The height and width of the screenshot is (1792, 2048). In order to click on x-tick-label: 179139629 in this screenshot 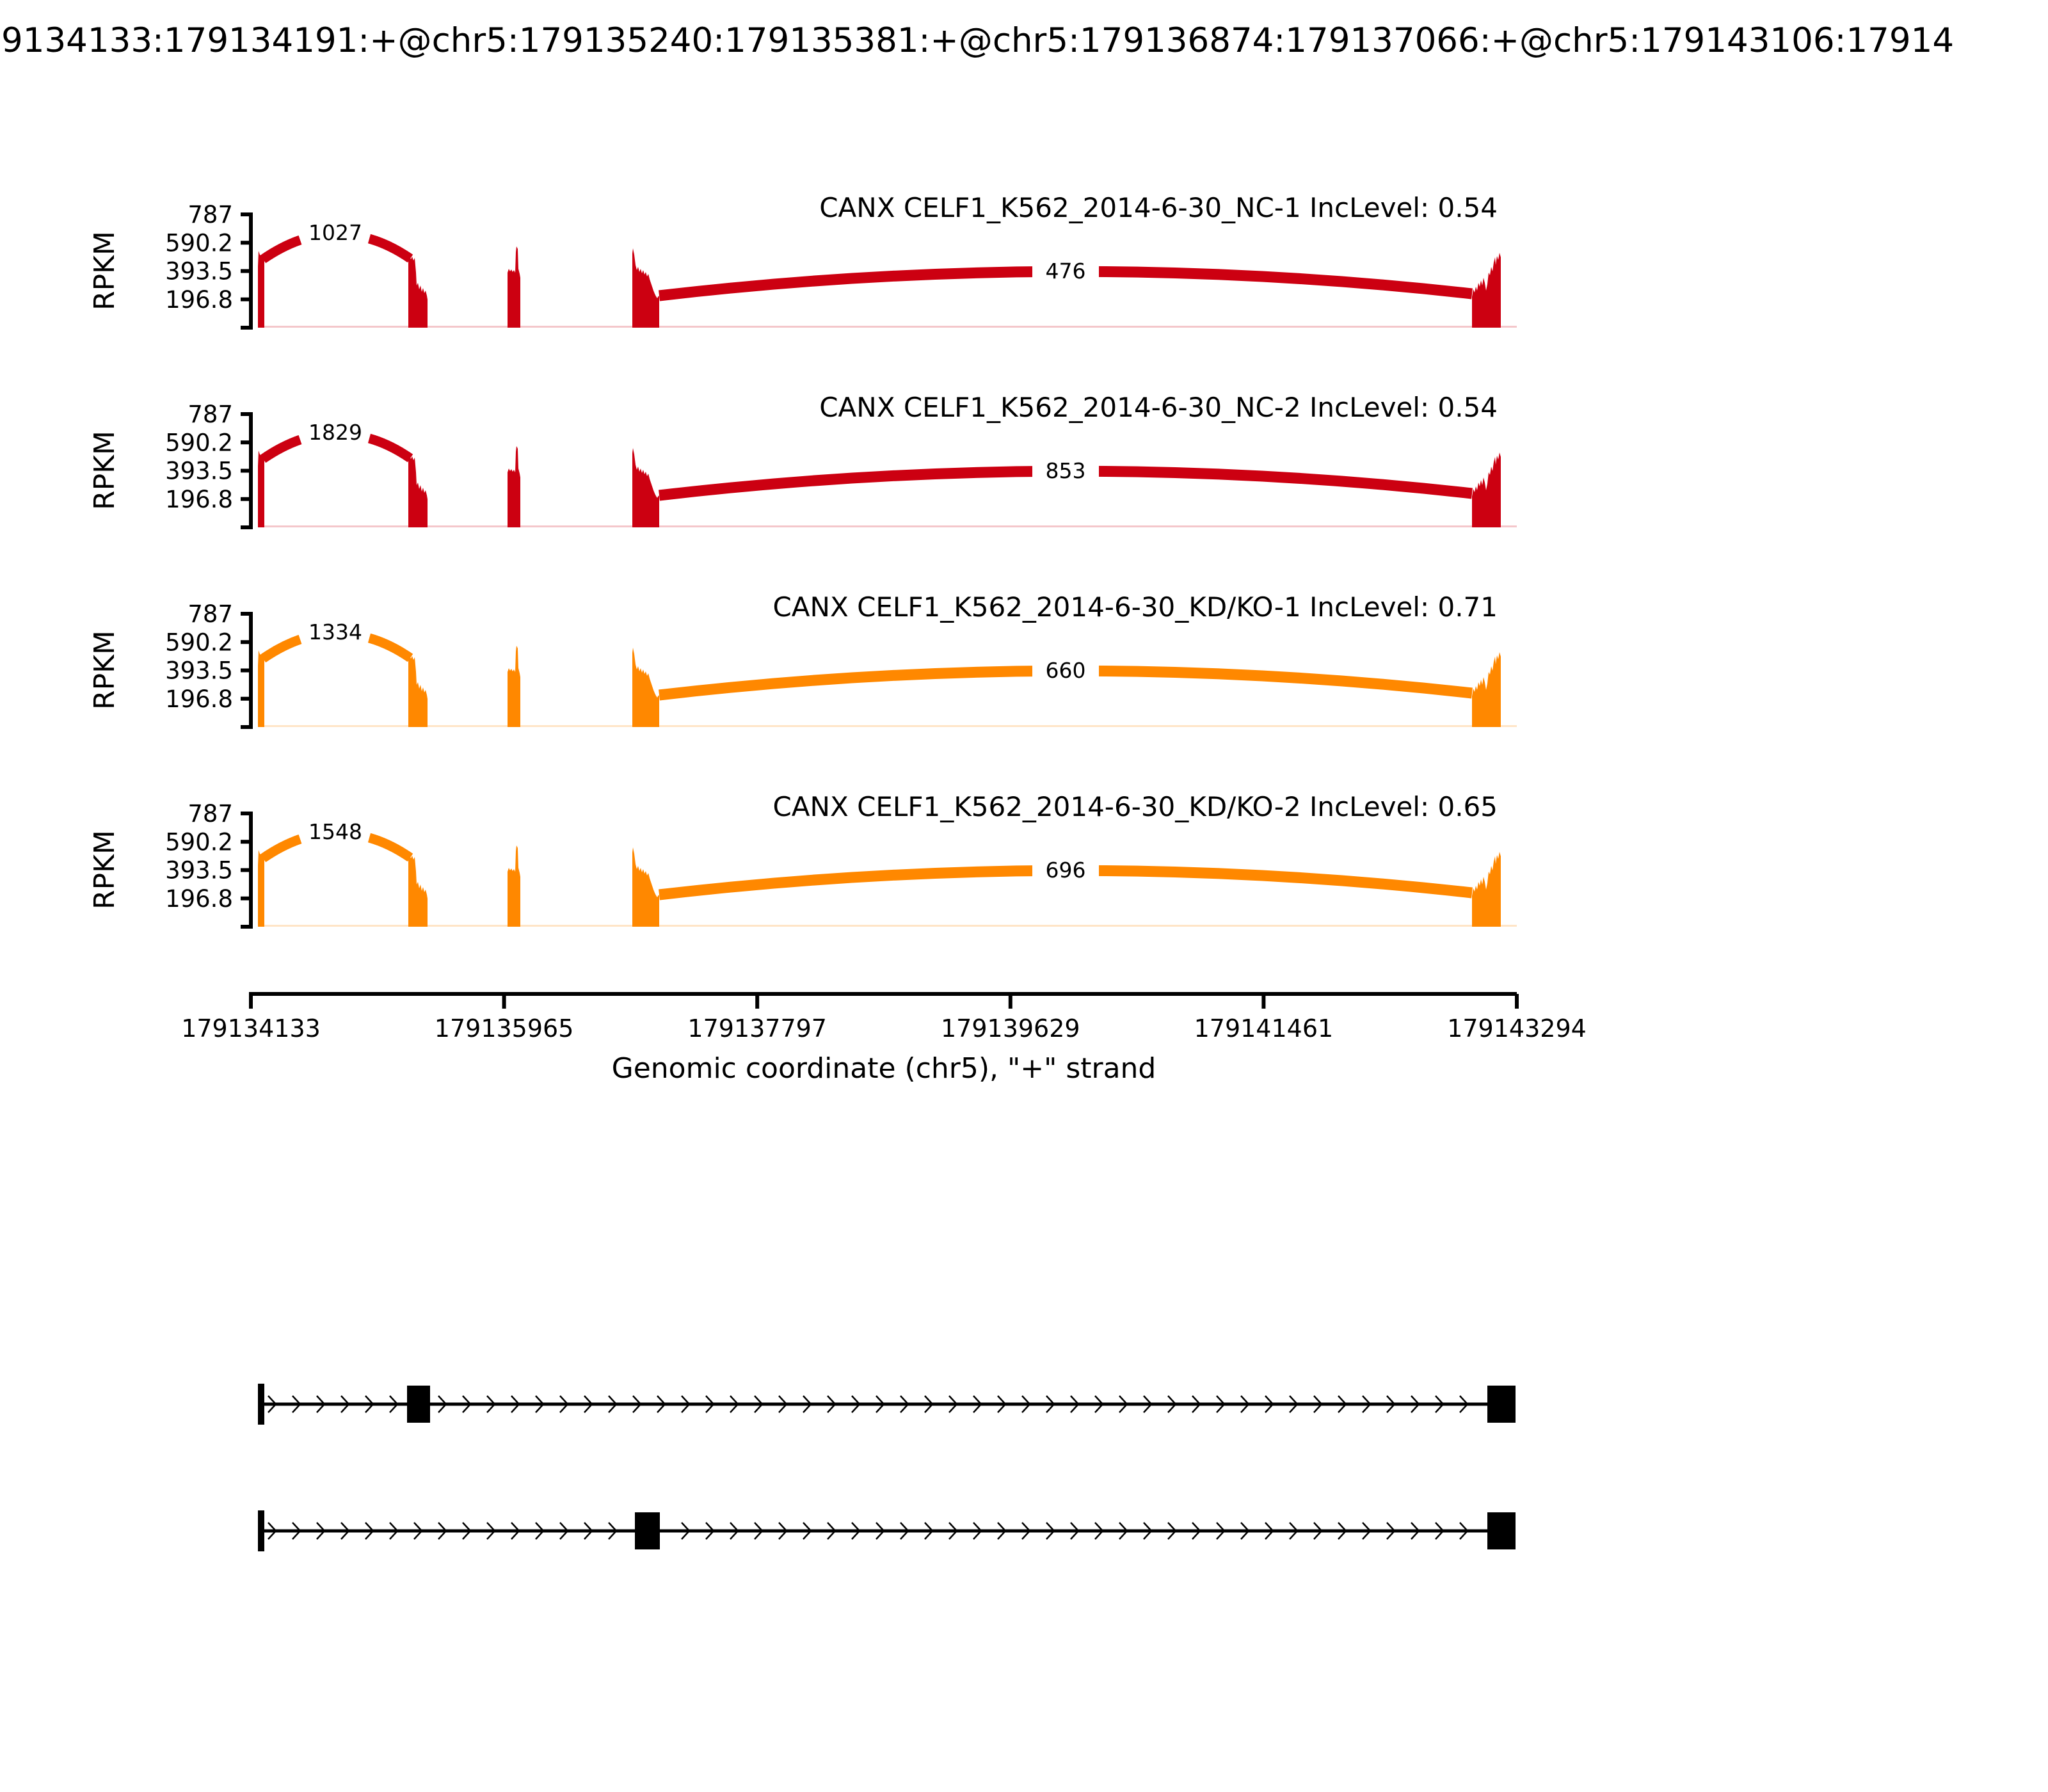, I will do `click(1010, 1028)`.